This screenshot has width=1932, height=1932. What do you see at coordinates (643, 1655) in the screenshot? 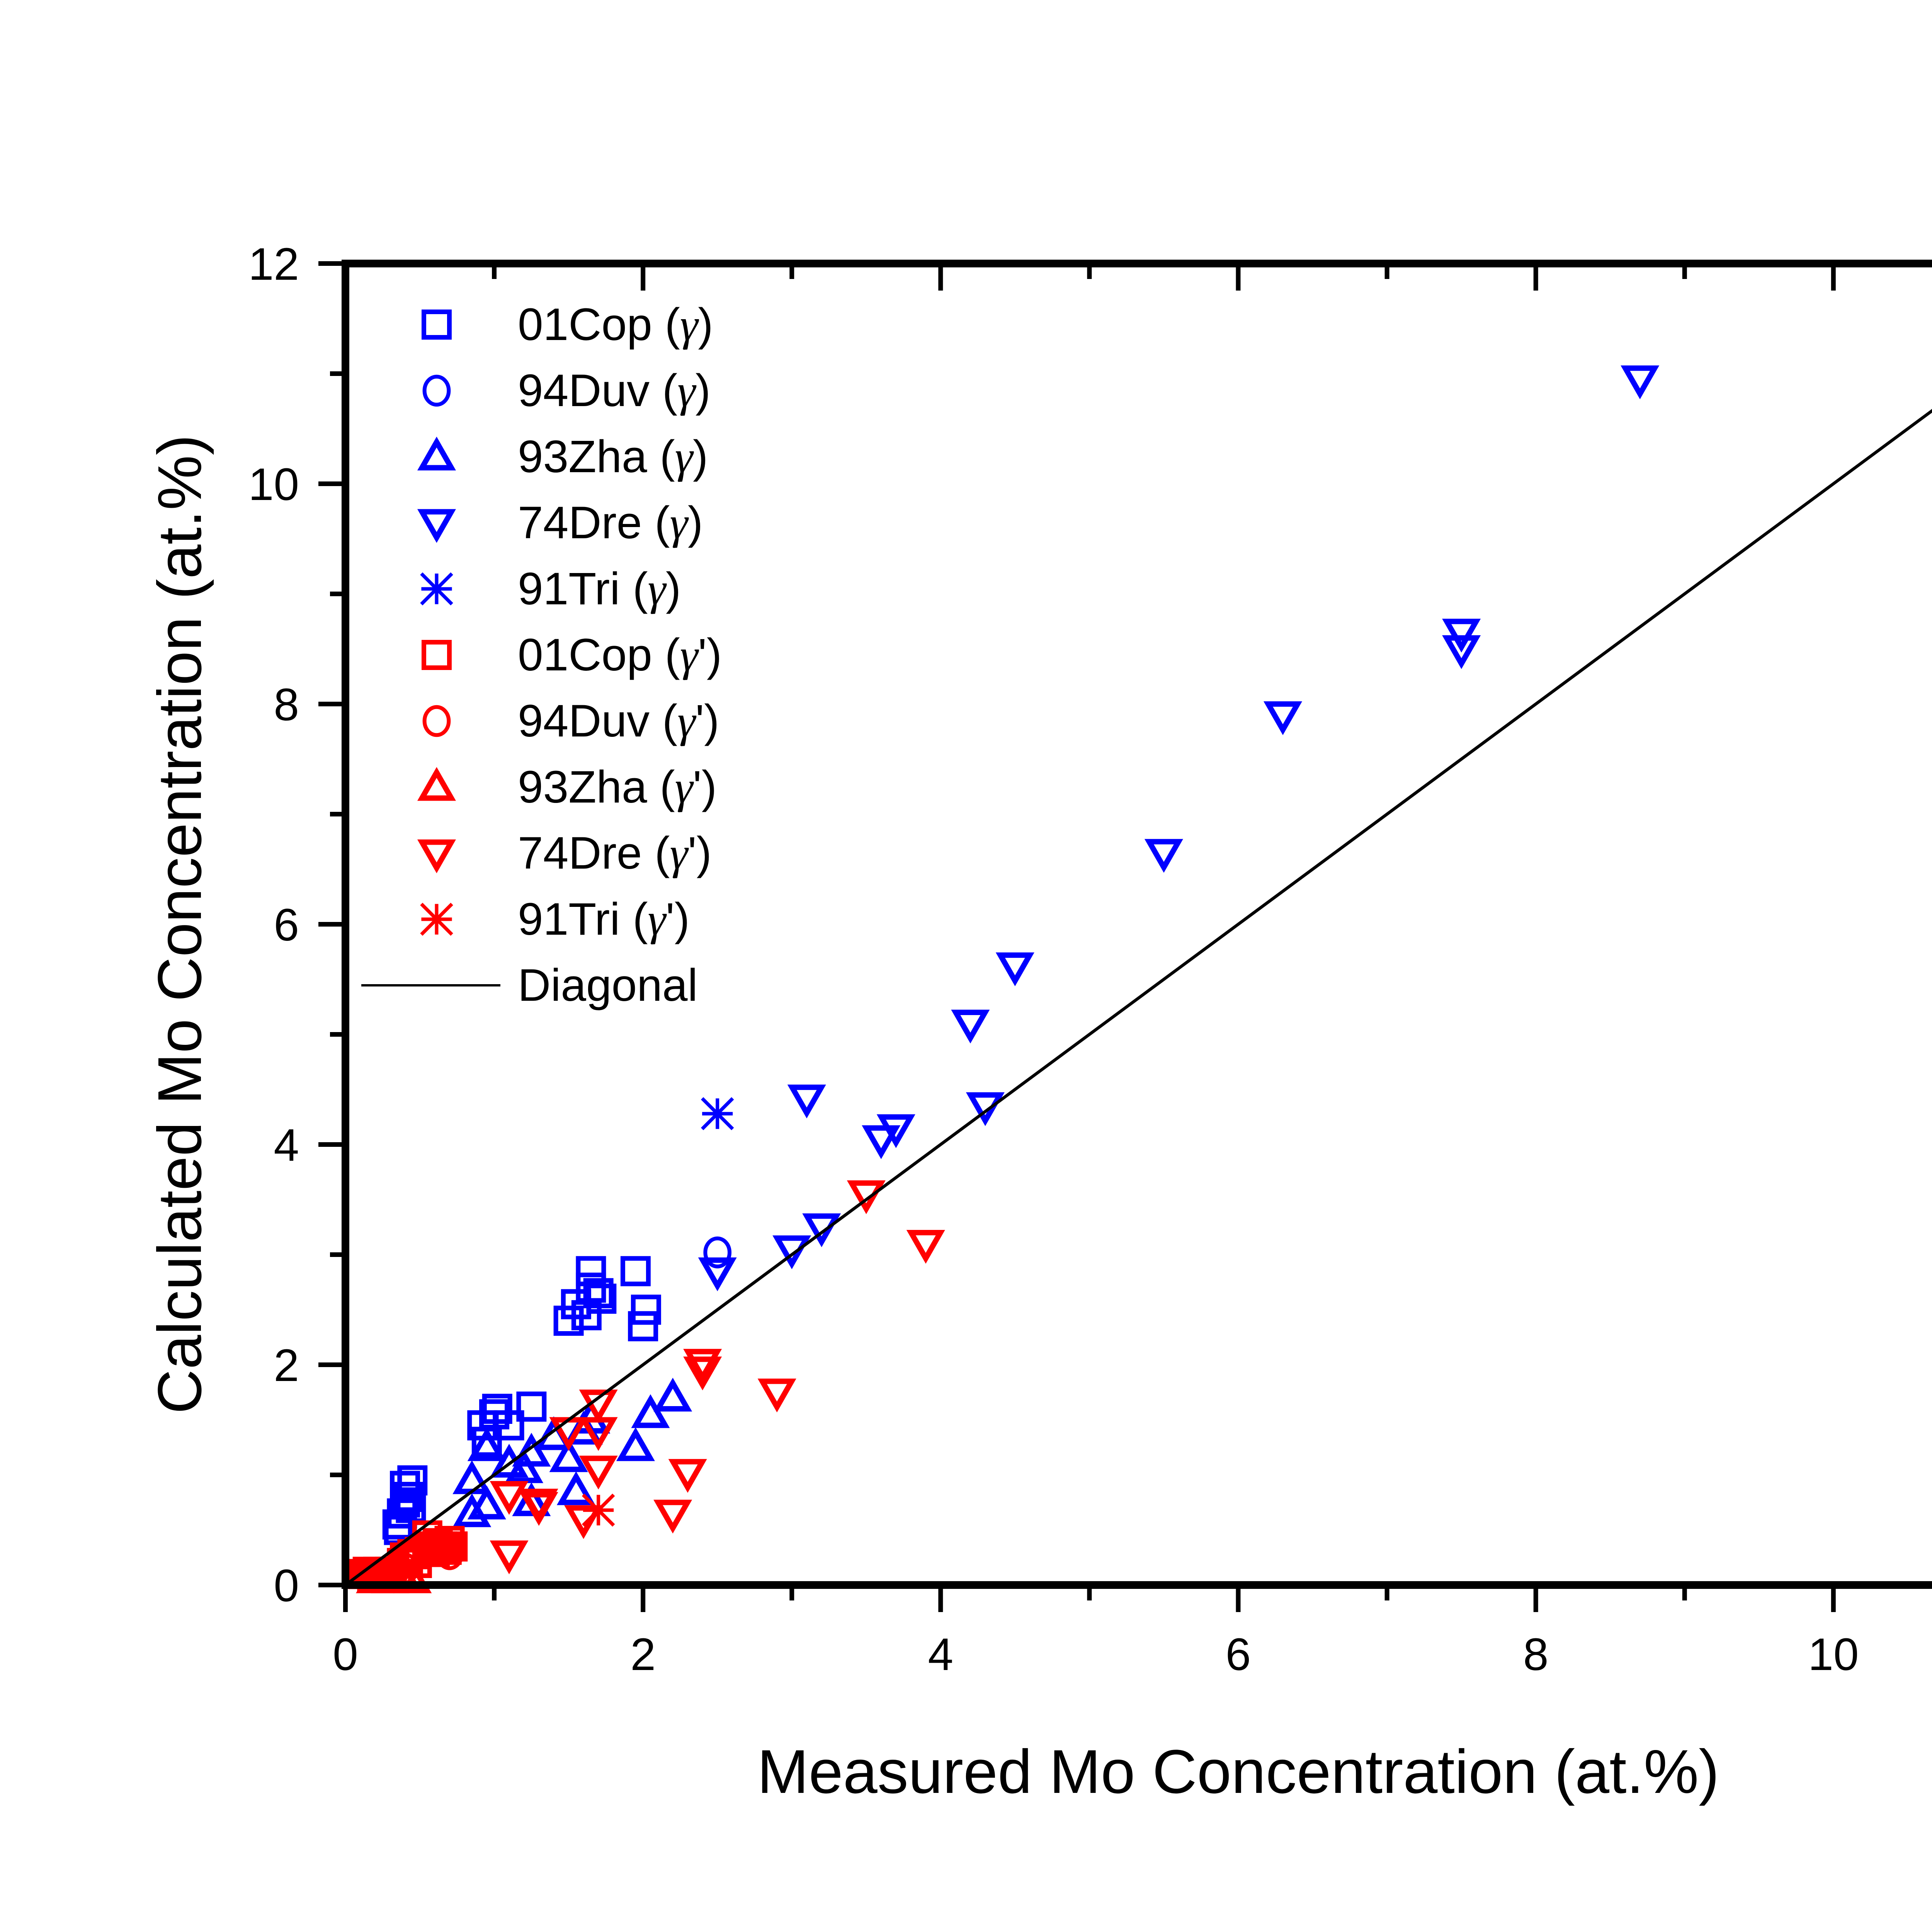
I see `x-tick-label: 2` at bounding box center [643, 1655].